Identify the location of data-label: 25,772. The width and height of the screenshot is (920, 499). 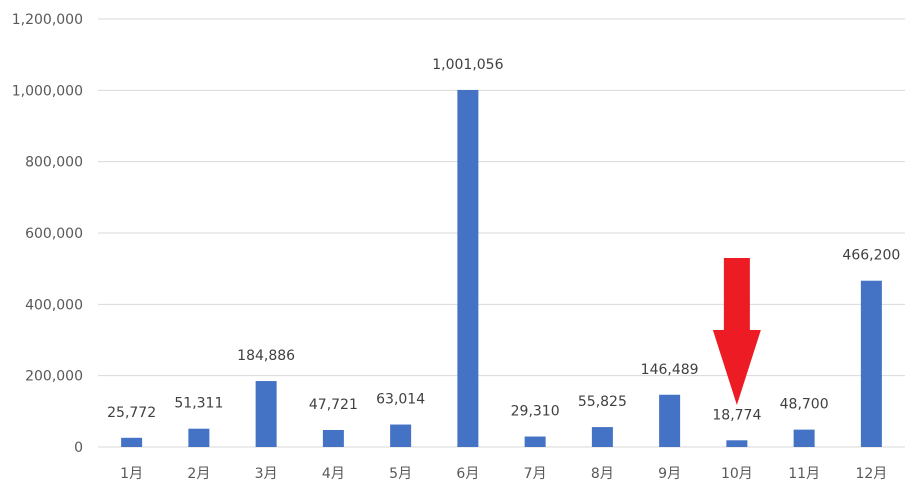
(131, 413).